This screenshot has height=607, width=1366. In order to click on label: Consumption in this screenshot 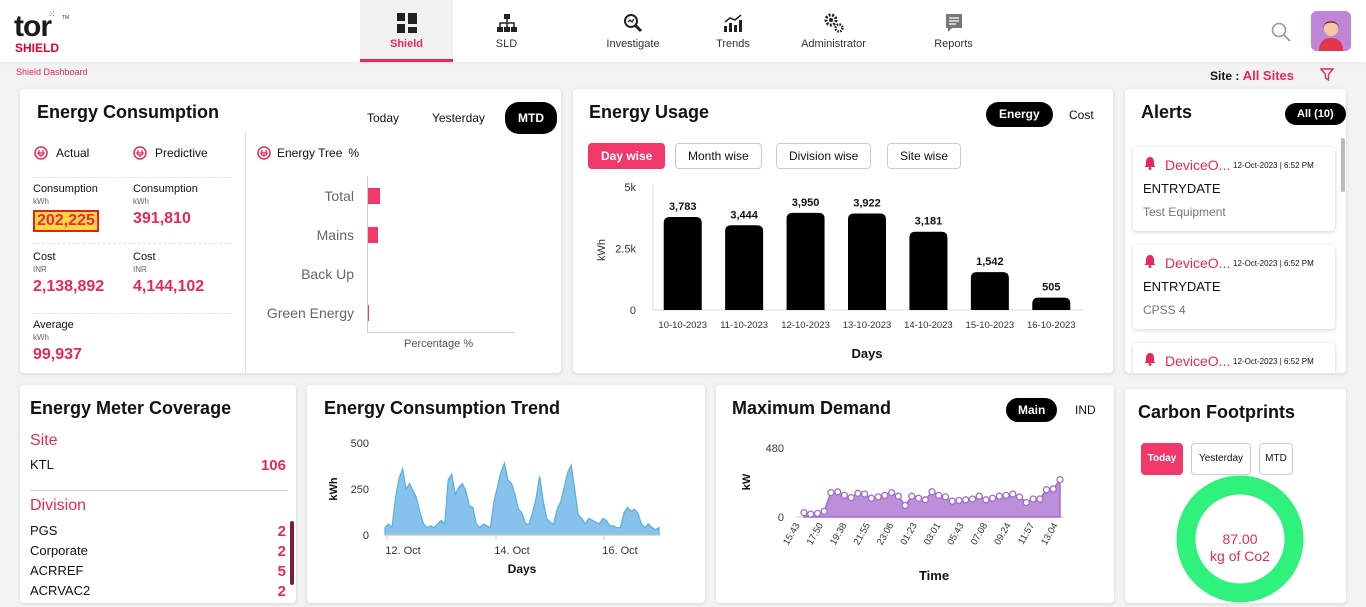, I will do `click(65, 189)`.